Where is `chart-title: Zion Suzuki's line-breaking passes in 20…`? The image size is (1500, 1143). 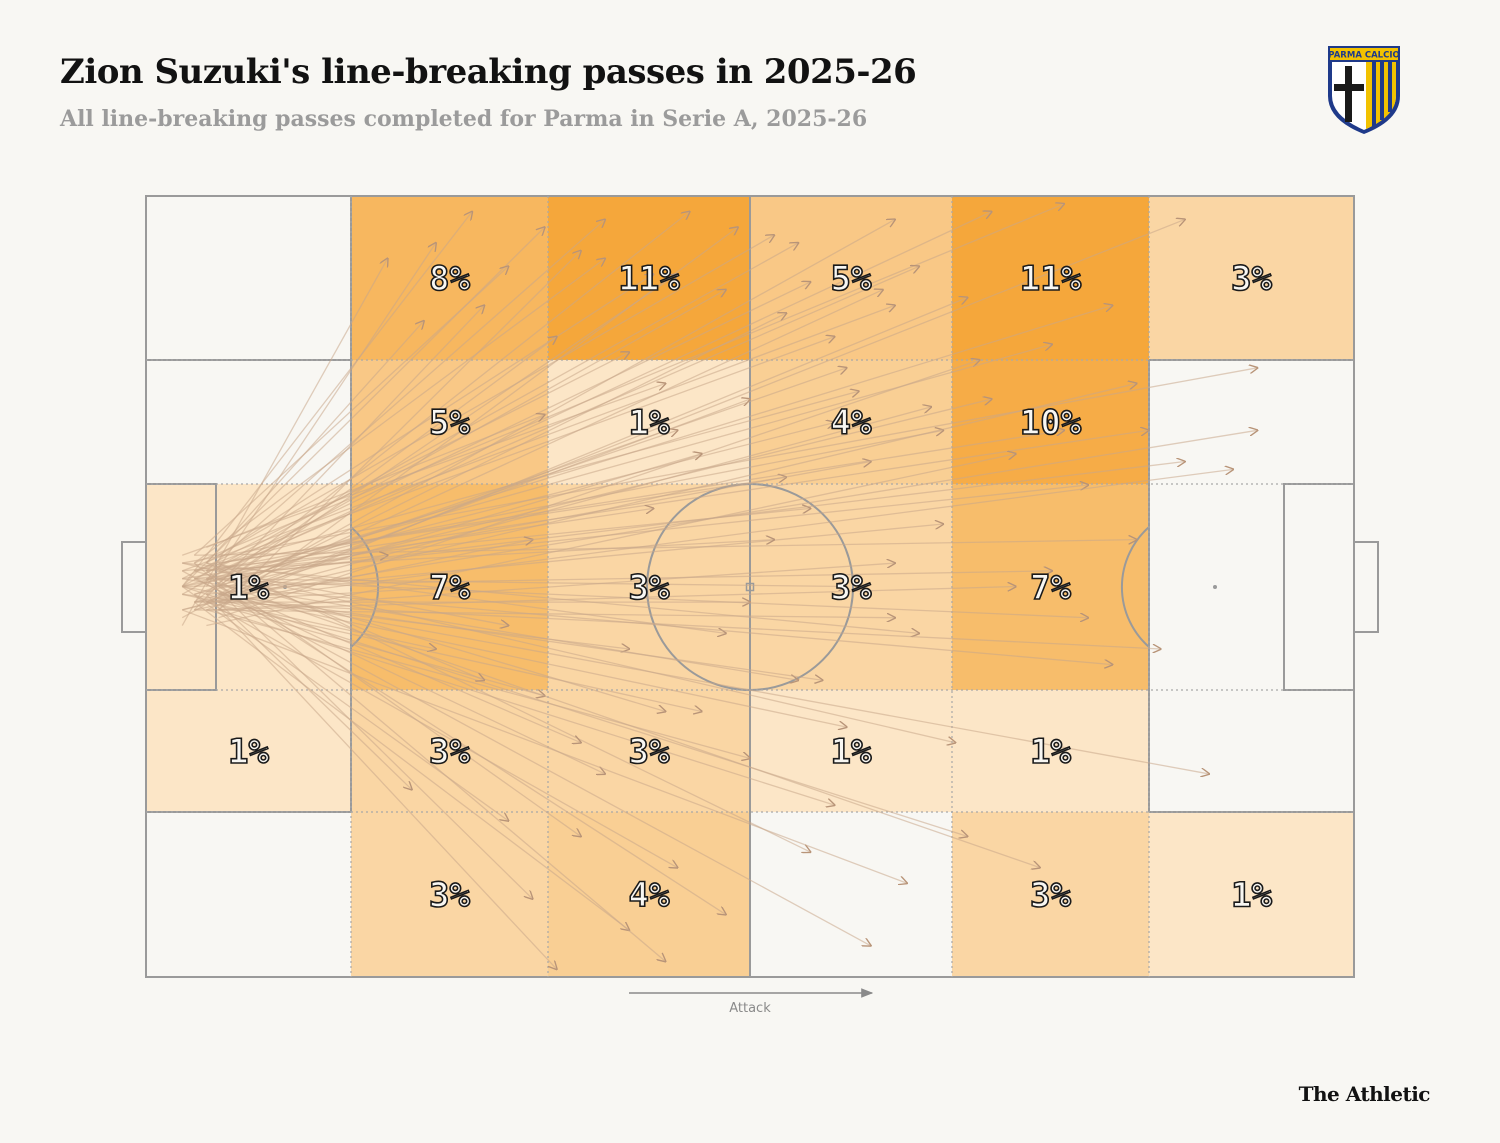 chart-title: Zion Suzuki's line-breaking passes in 20… is located at coordinates (488, 72).